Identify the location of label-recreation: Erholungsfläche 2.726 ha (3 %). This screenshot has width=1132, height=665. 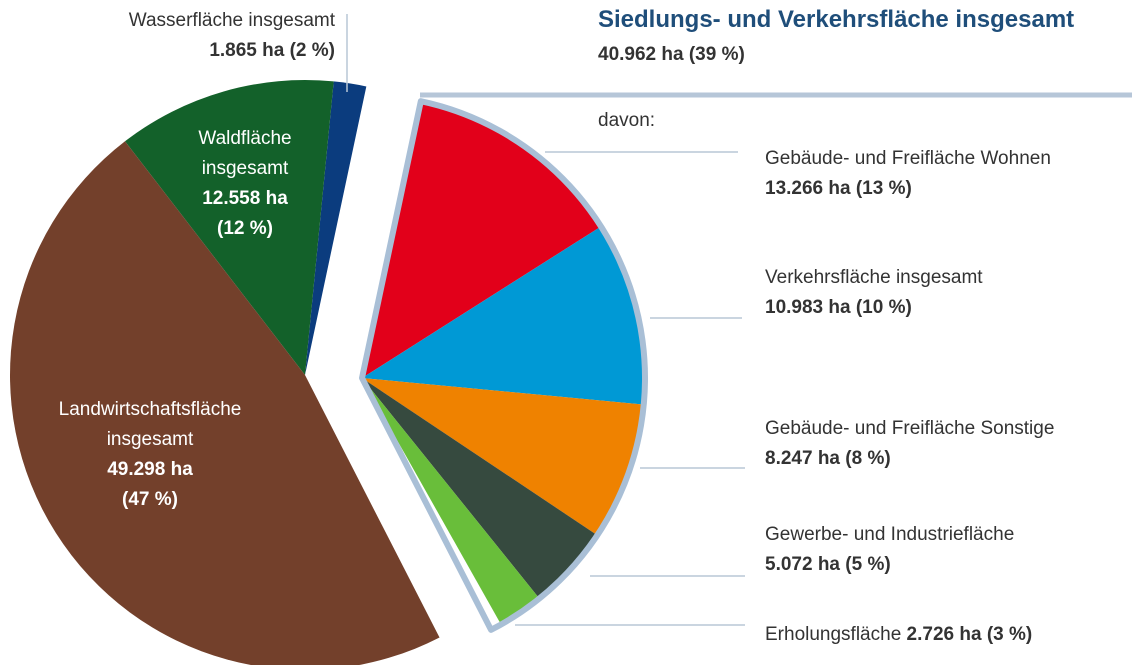
(945, 635).